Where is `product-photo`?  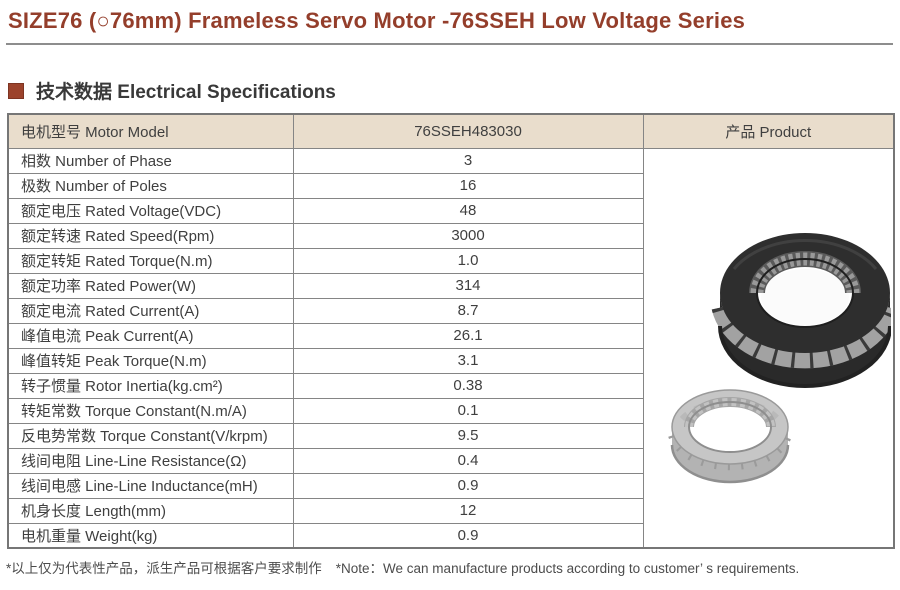 product-photo is located at coordinates (779, 358).